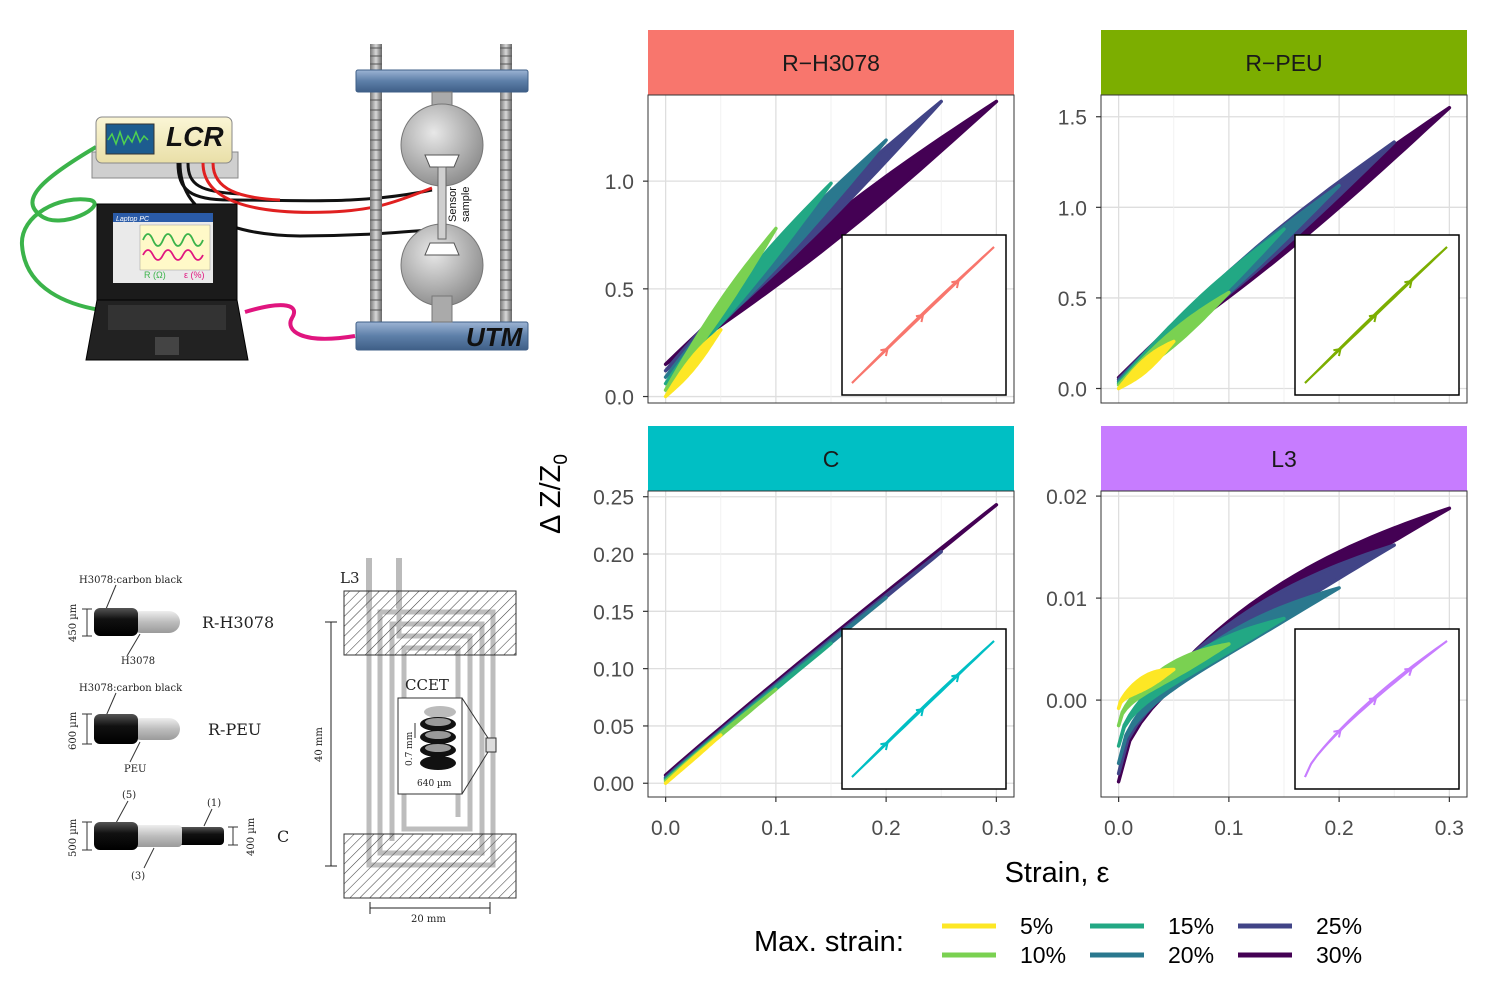 This screenshot has height=1000, width=1500. Describe the element at coordinates (553, 494) in the screenshot. I see `y-axis-title: Δ Z/Z0` at that location.